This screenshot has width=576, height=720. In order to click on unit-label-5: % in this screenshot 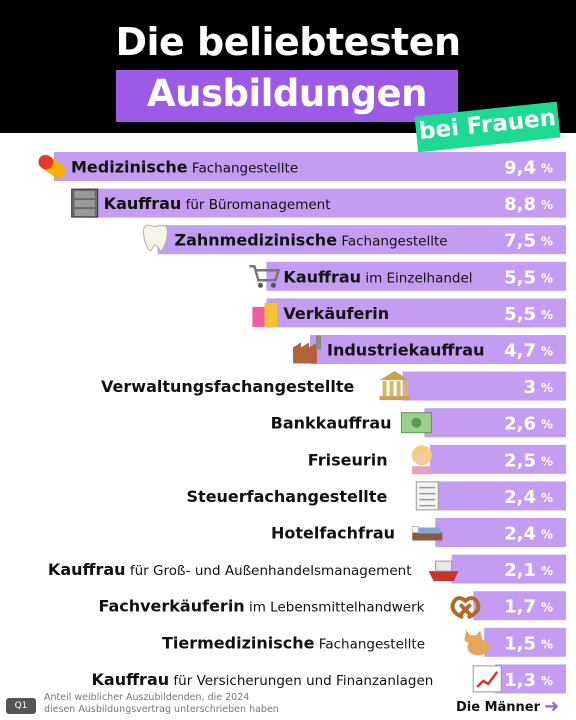, I will do `click(547, 352)`.